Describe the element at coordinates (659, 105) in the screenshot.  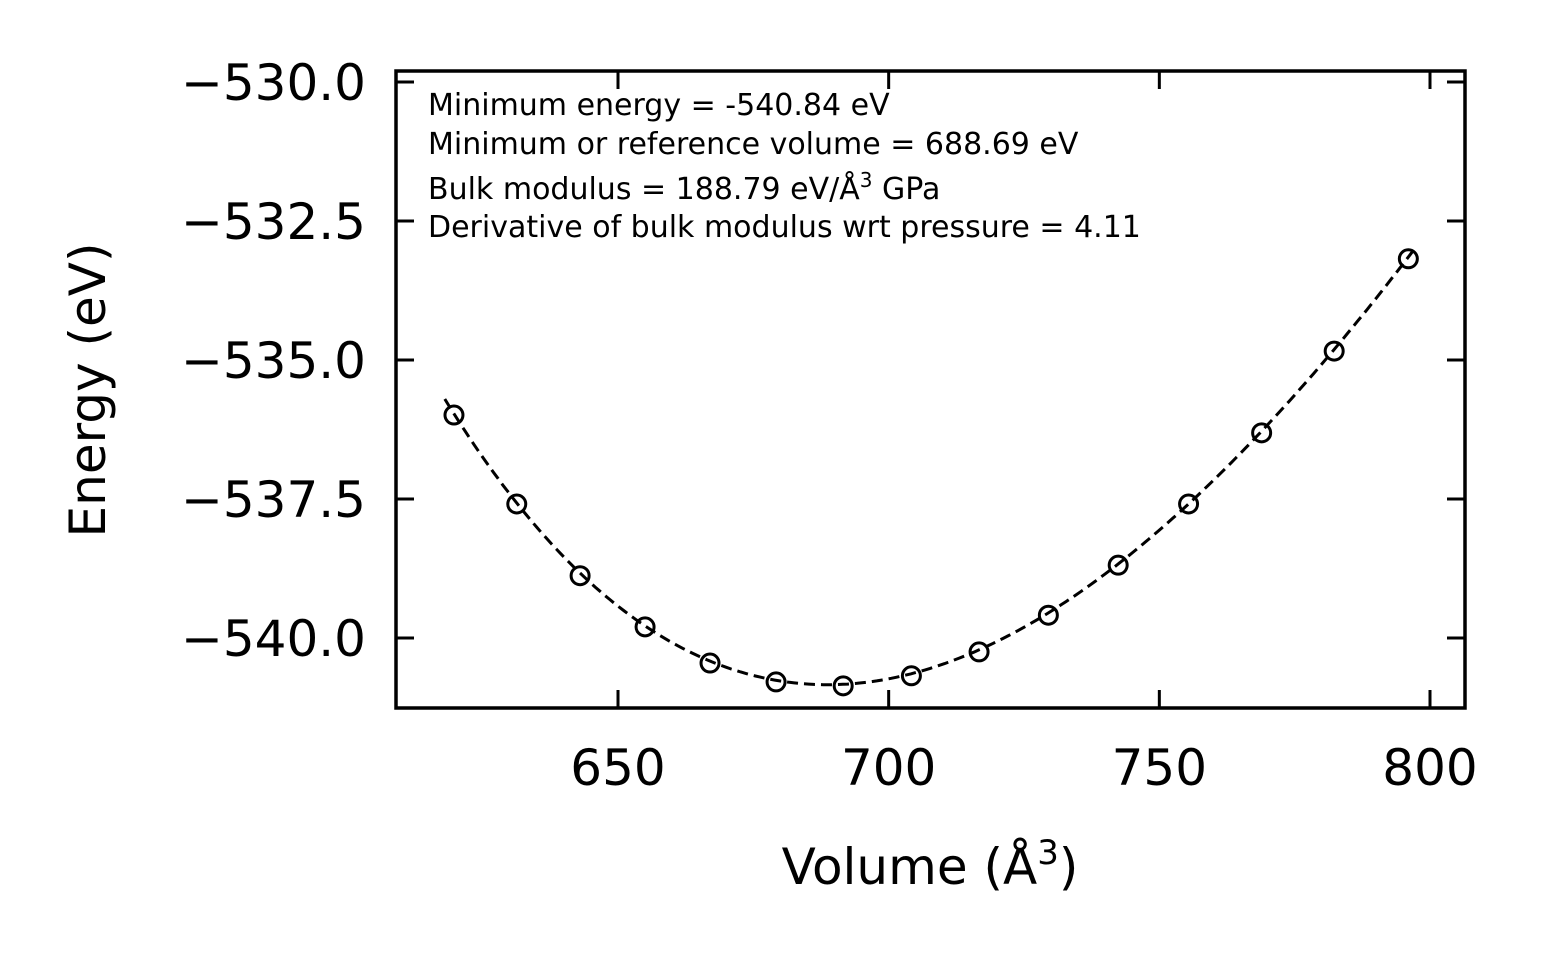
I see `annotation-min-energy: Minimum energy = -540.84 eV` at that location.